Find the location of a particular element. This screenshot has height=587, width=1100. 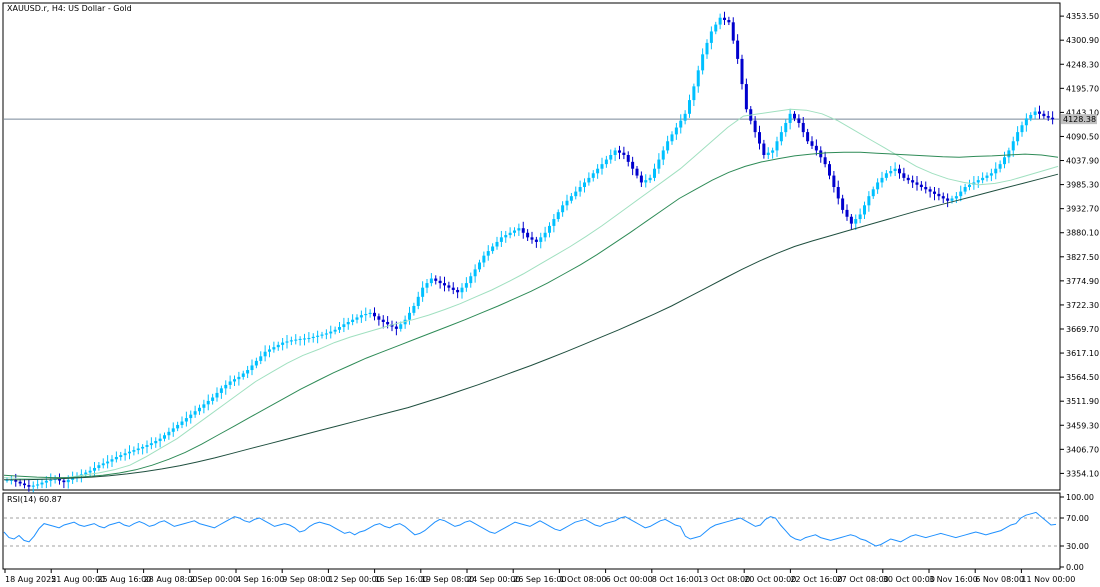

time-tick-label: 2 Sep 00:00 is located at coordinates (214, 579).